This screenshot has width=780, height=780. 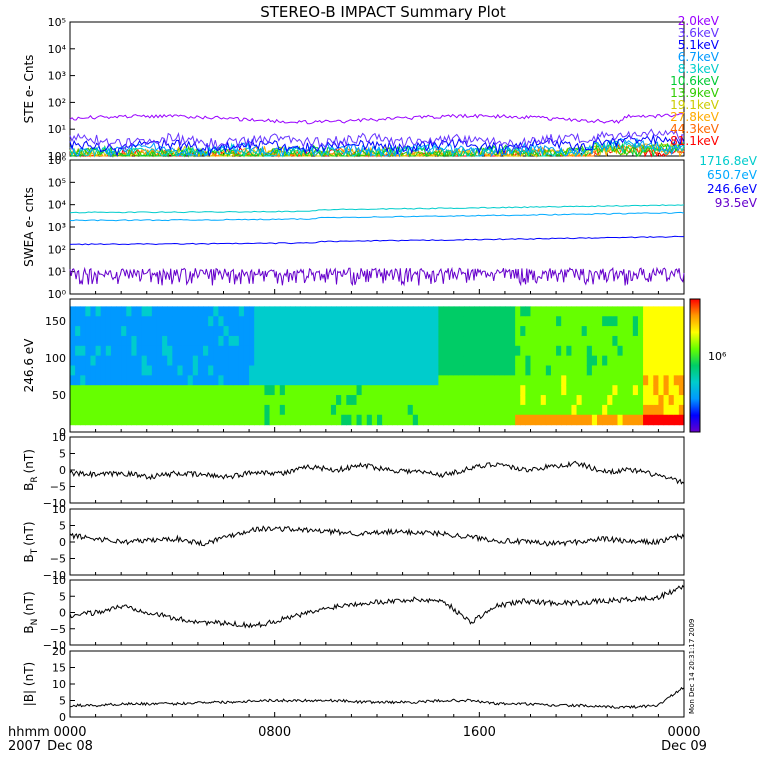 What do you see at coordinates (57, 205) in the screenshot?
I see `y-tick-label: 10⁴` at bounding box center [57, 205].